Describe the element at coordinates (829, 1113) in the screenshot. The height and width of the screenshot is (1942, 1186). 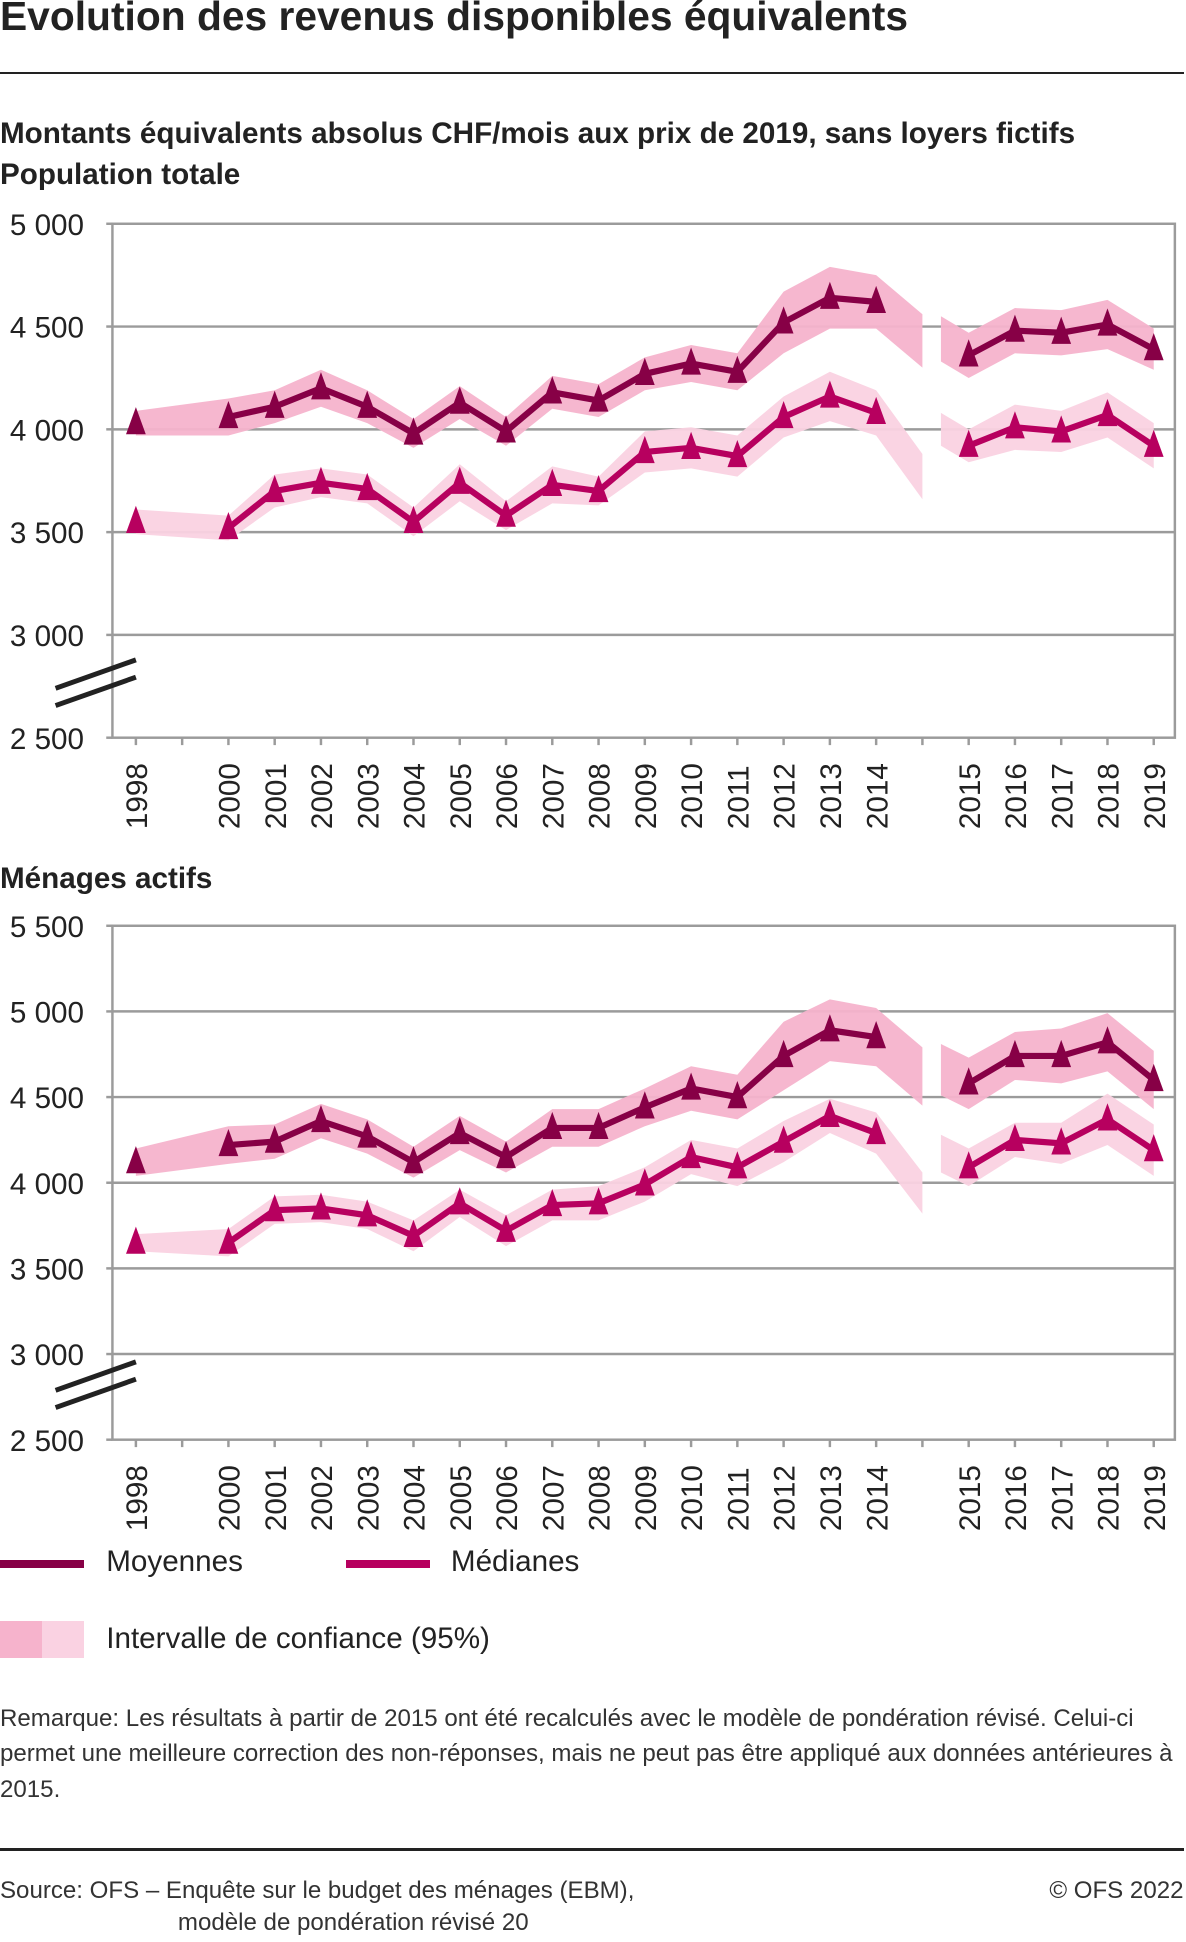
I see `medians-marker-2013` at that location.